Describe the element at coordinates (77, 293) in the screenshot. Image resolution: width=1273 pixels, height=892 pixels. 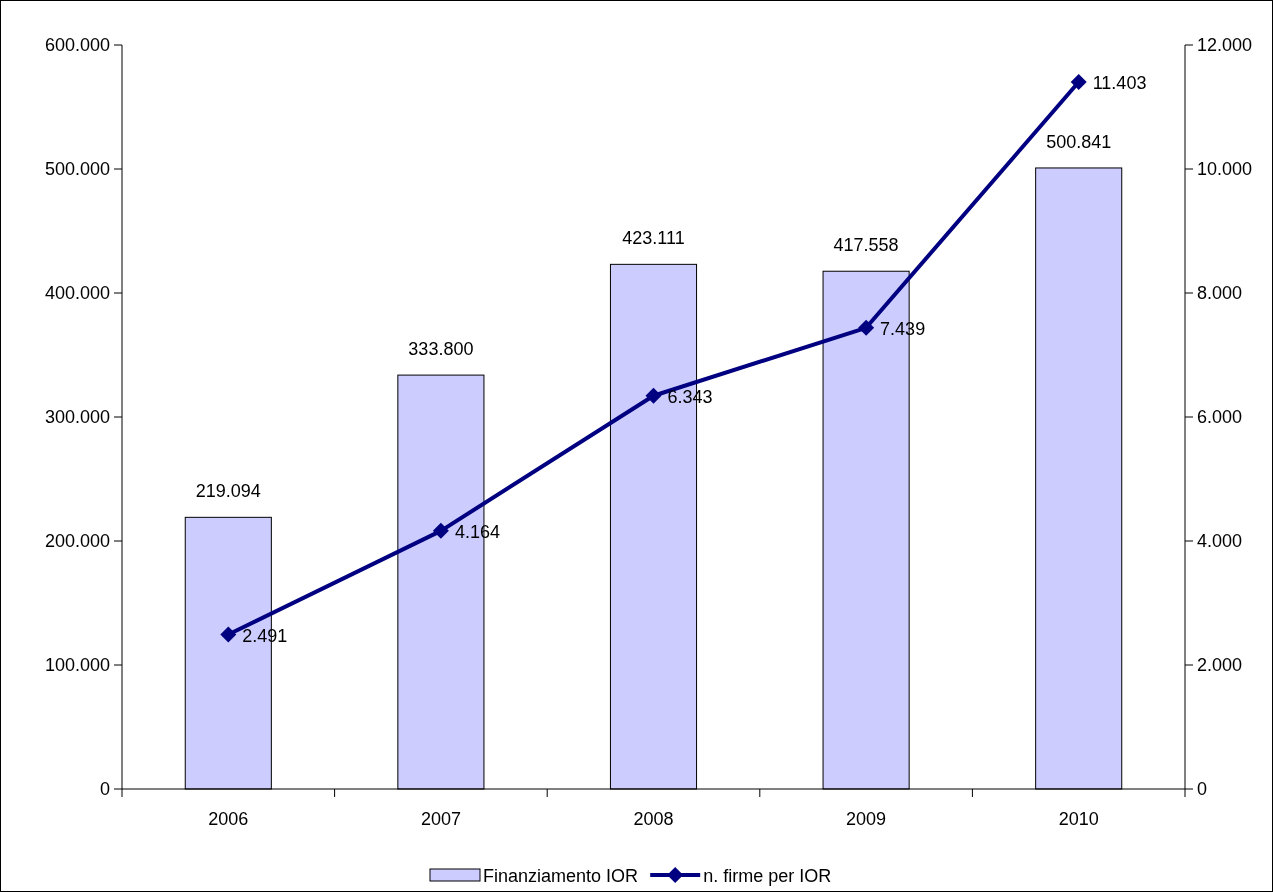
I see `y-tick-label: 400.000` at that location.